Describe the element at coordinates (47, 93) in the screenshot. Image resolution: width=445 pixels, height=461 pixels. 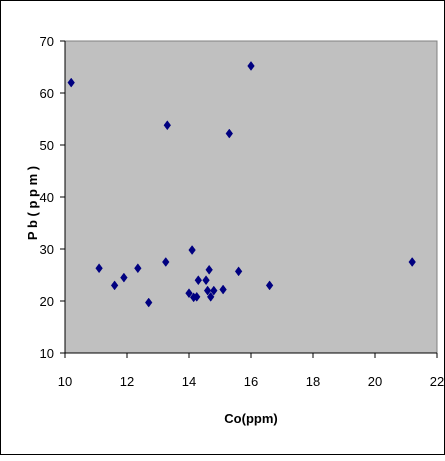
I see `y-tick-label: 60` at that location.